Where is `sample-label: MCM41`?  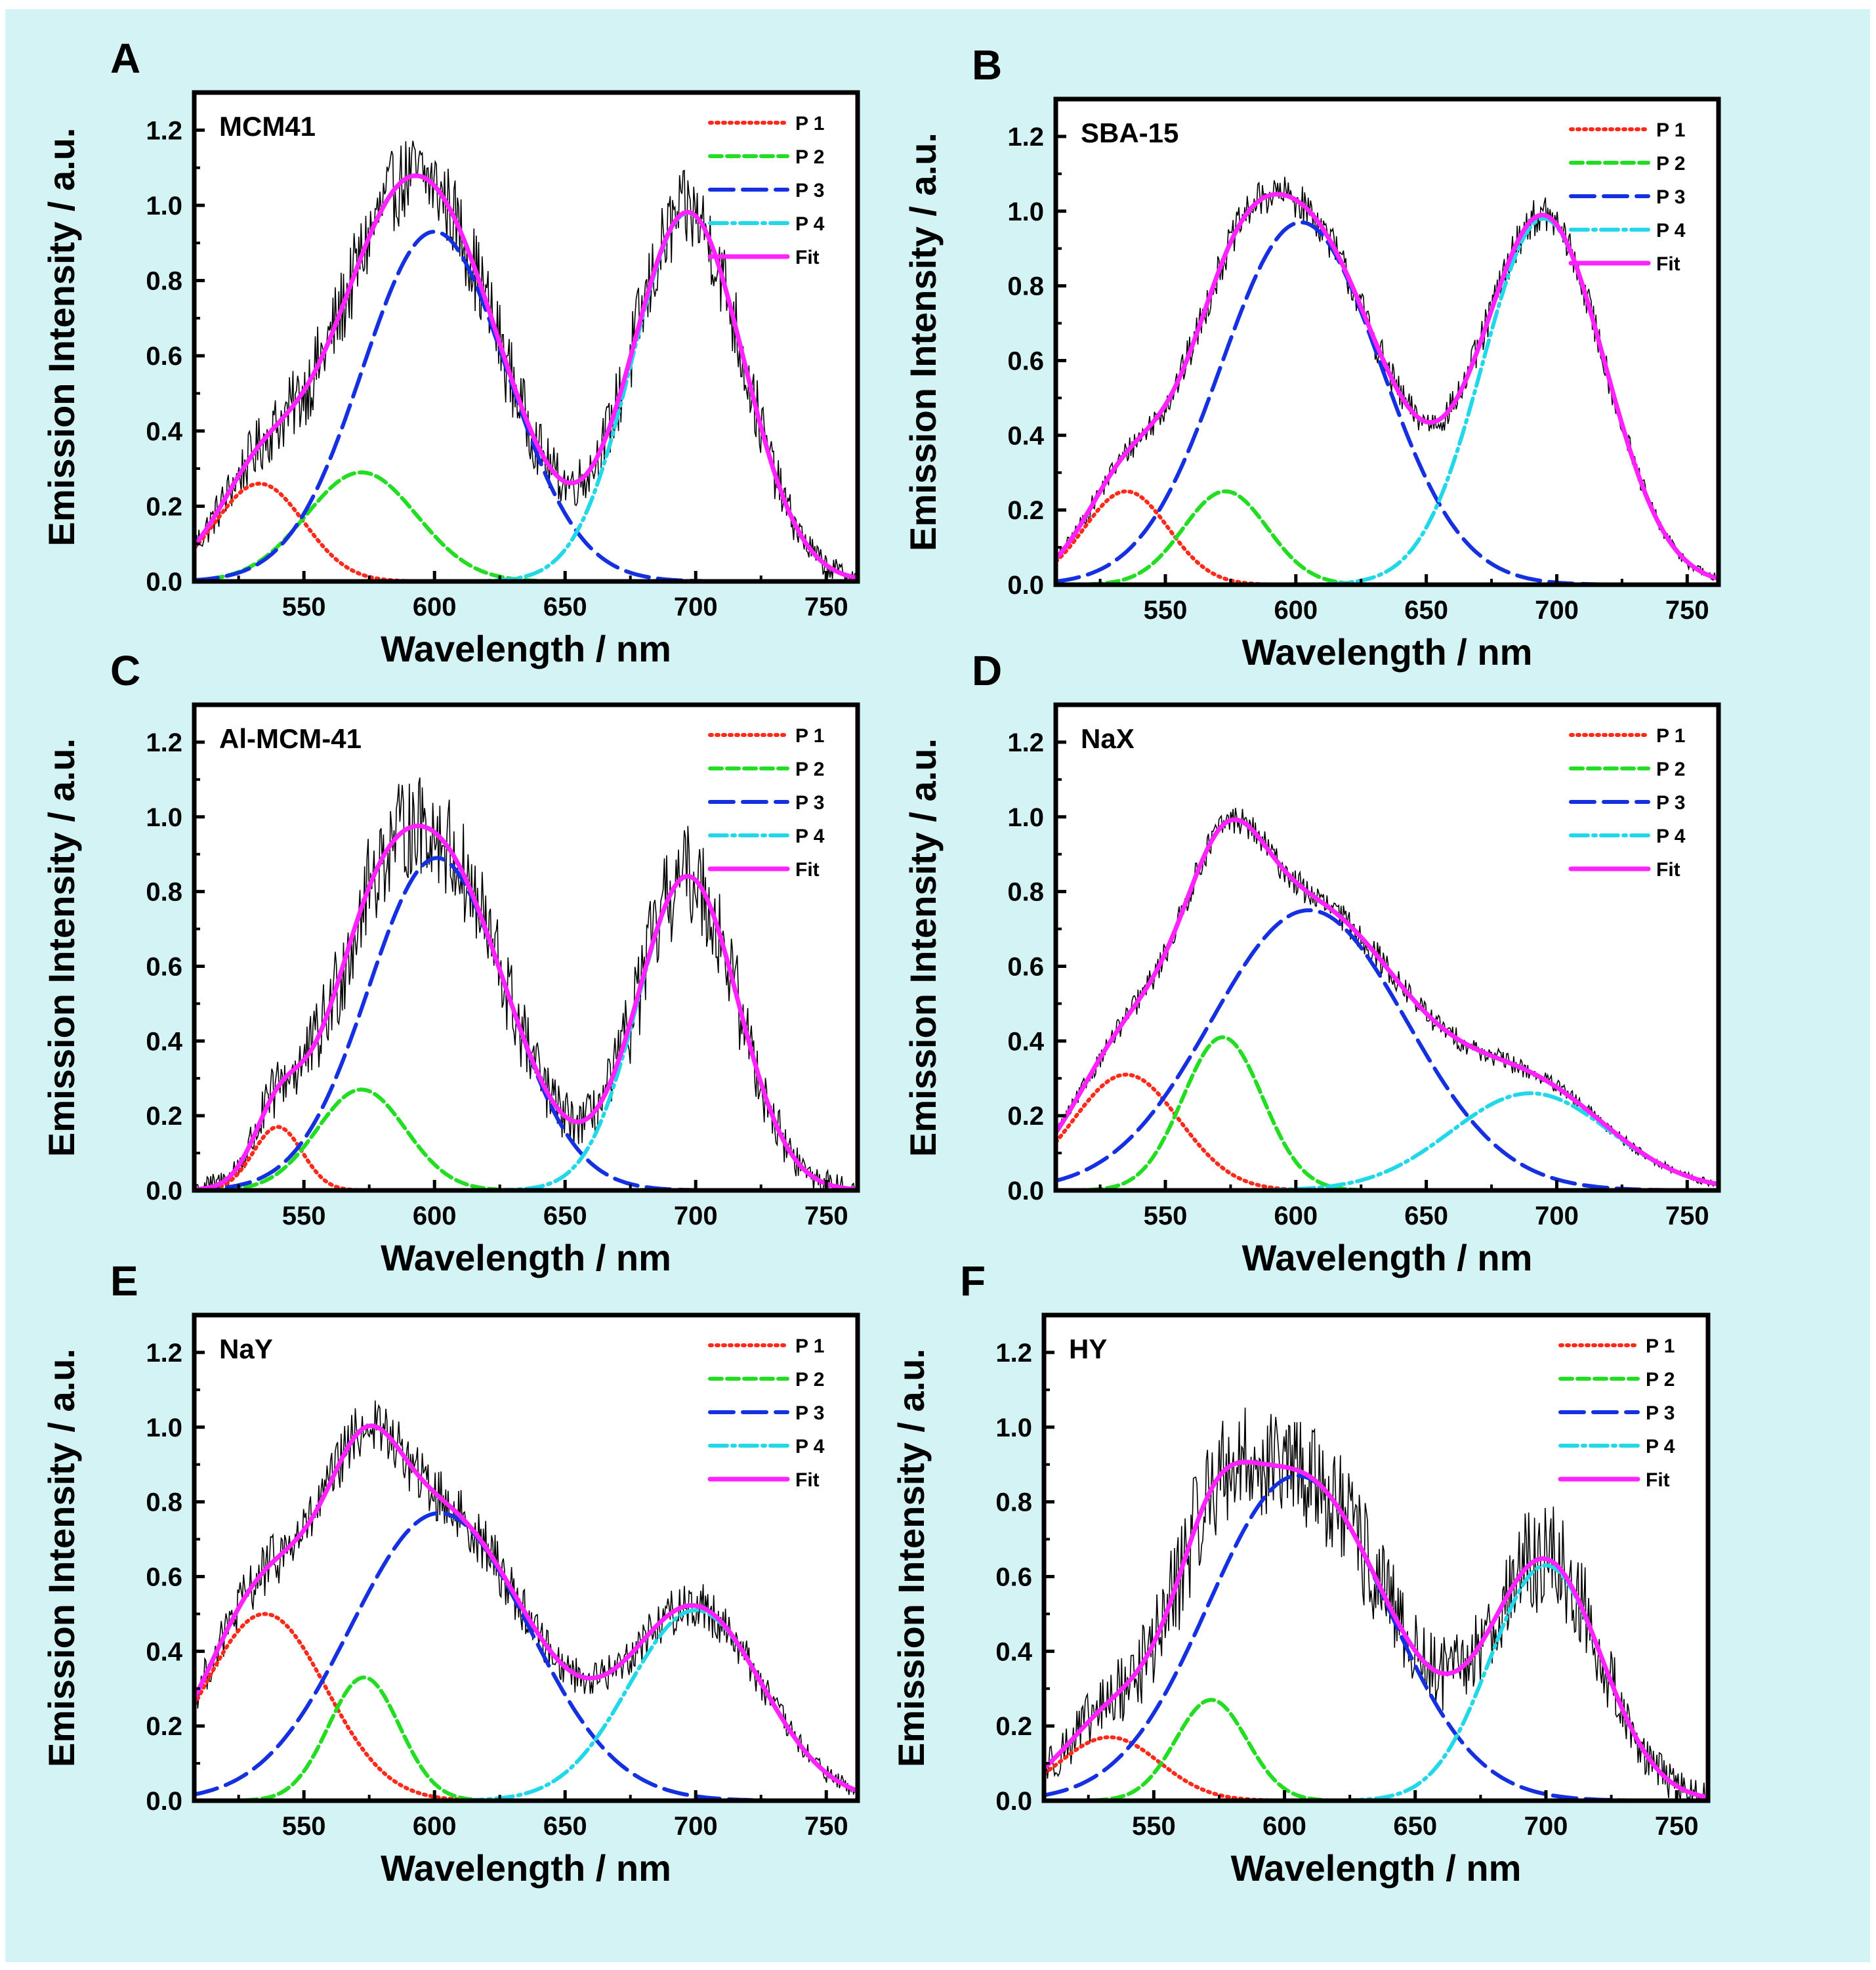 sample-label: MCM41 is located at coordinates (268, 126).